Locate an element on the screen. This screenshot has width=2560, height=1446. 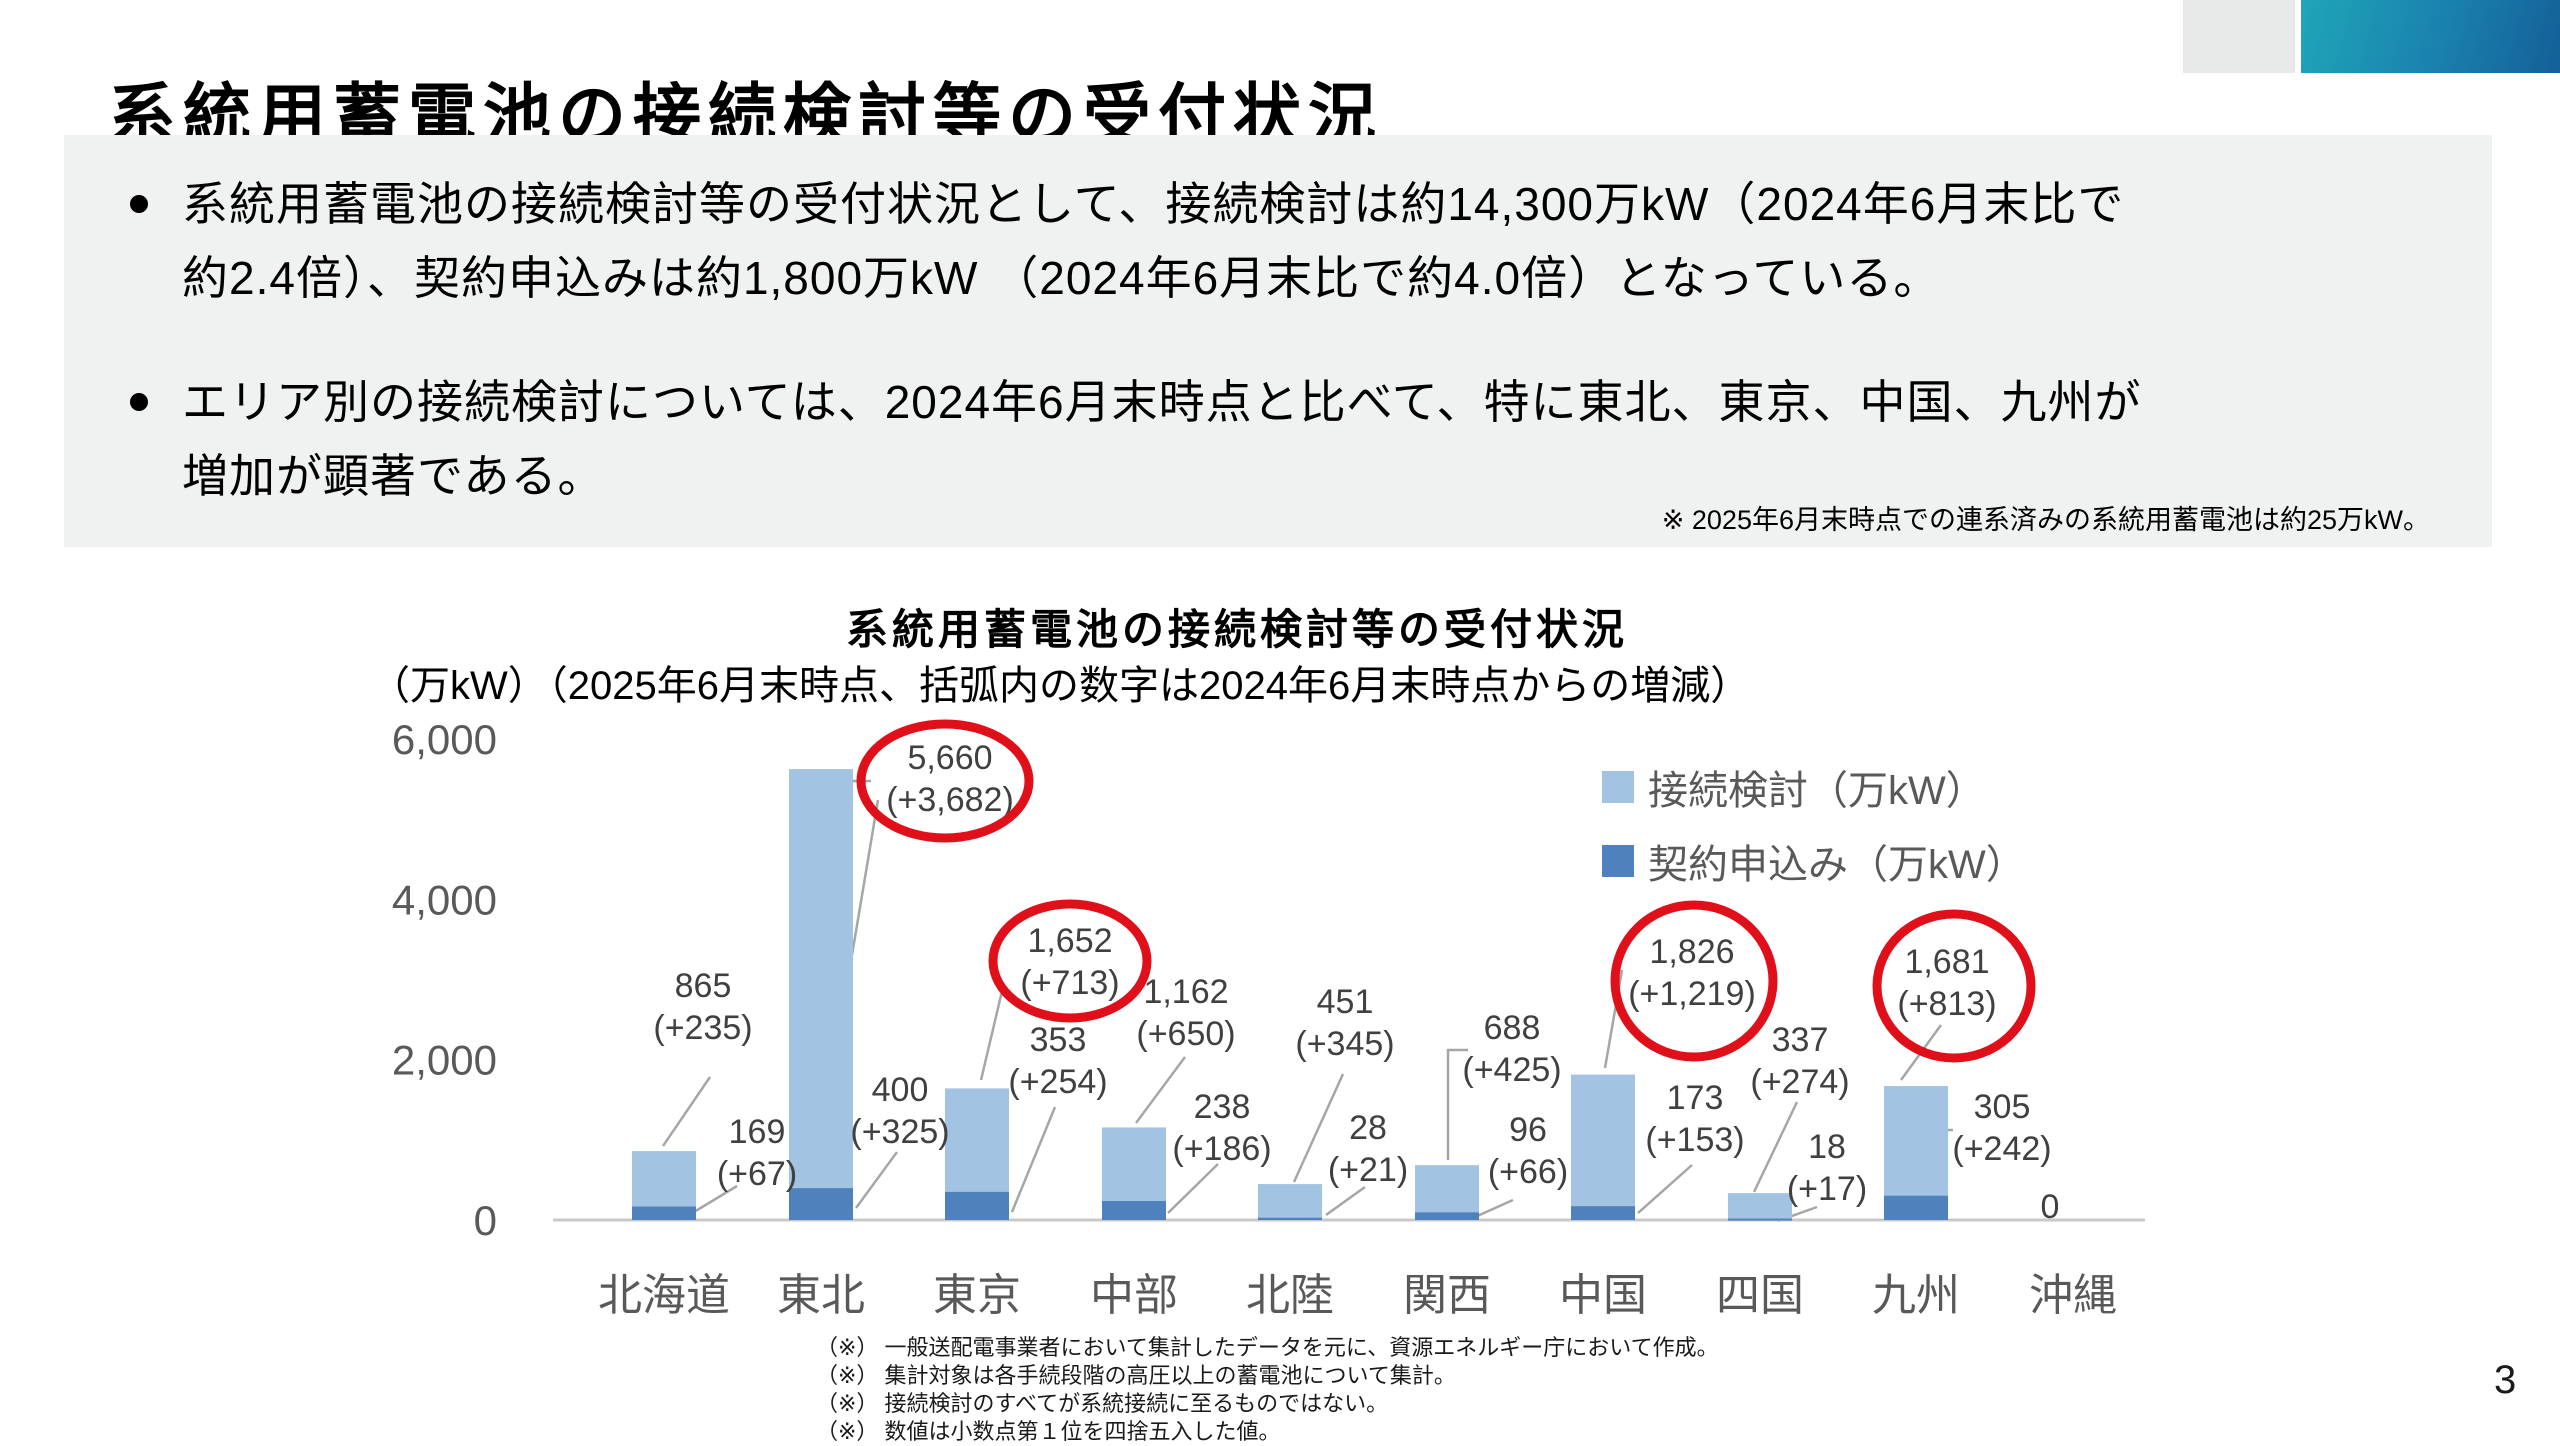
x-axis-label-3: 中部 is located at coordinates (1134, 1295).